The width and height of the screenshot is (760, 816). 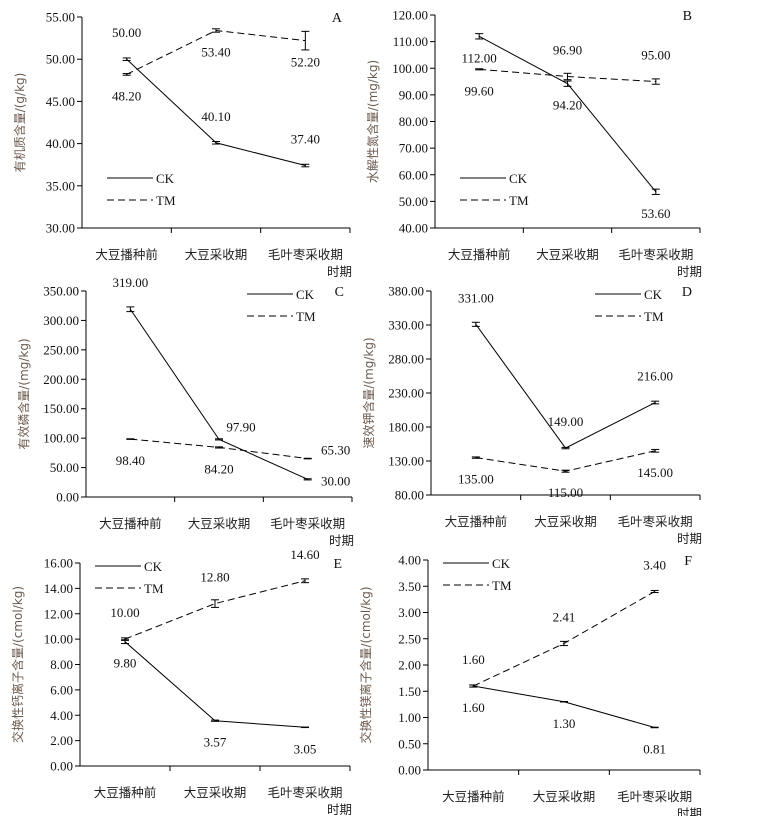 What do you see at coordinates (654, 565) in the screenshot?
I see `data-label: 3.40` at bounding box center [654, 565].